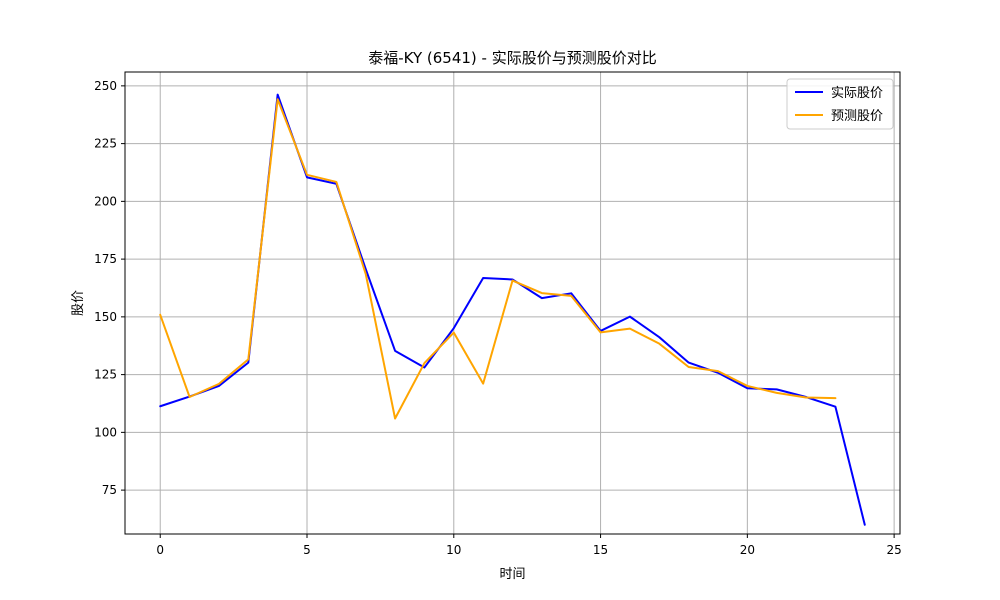 Image resolution: width=1000 pixels, height=600 pixels. I want to click on y-tick-label: 100, so click(105, 432).